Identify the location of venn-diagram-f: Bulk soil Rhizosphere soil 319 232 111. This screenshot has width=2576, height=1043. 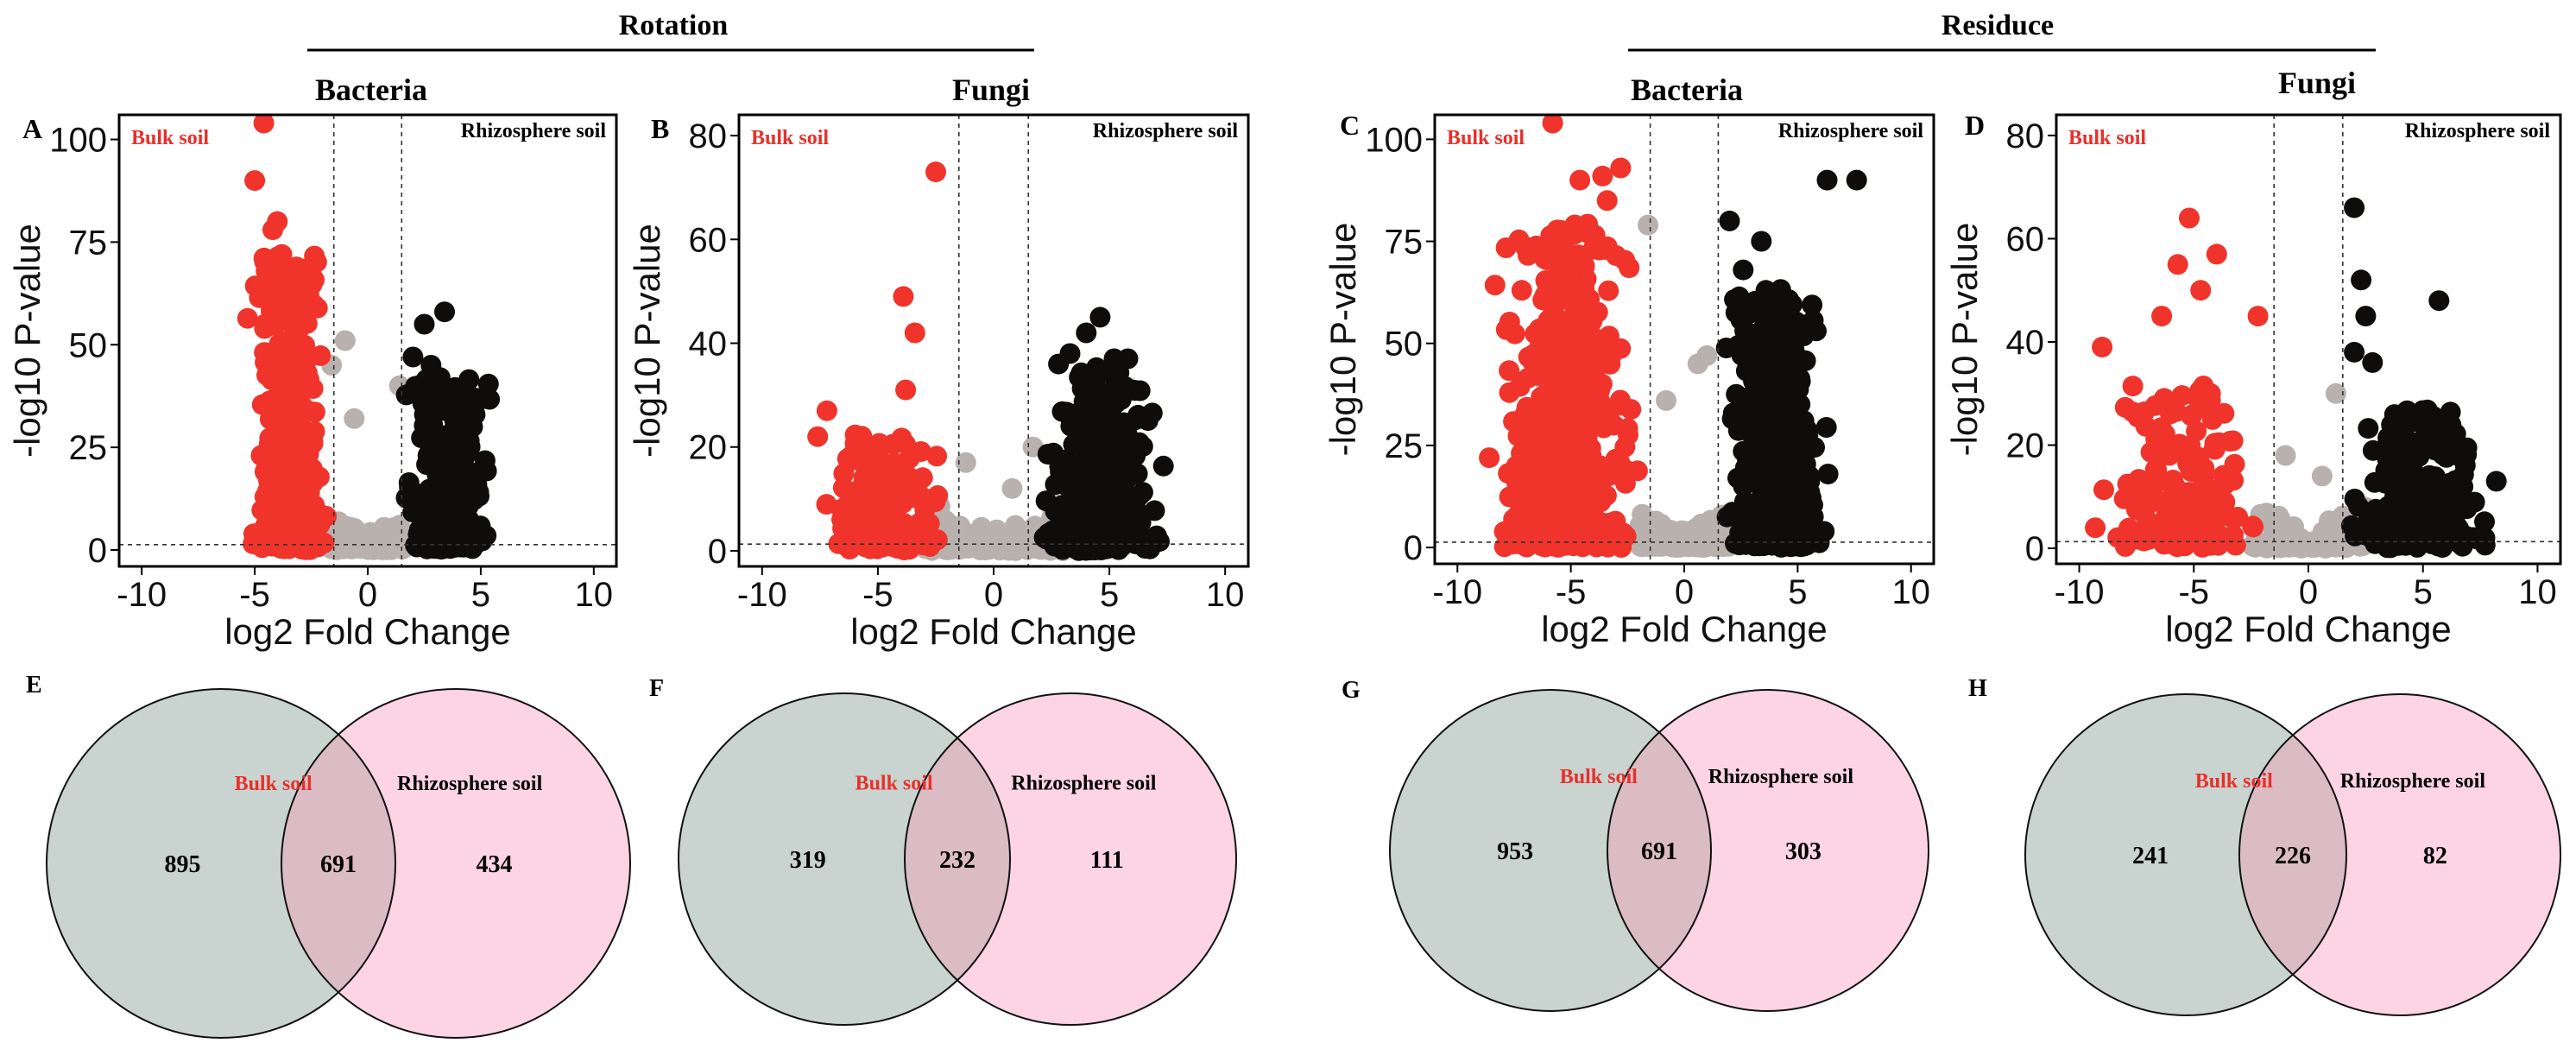
(957, 859).